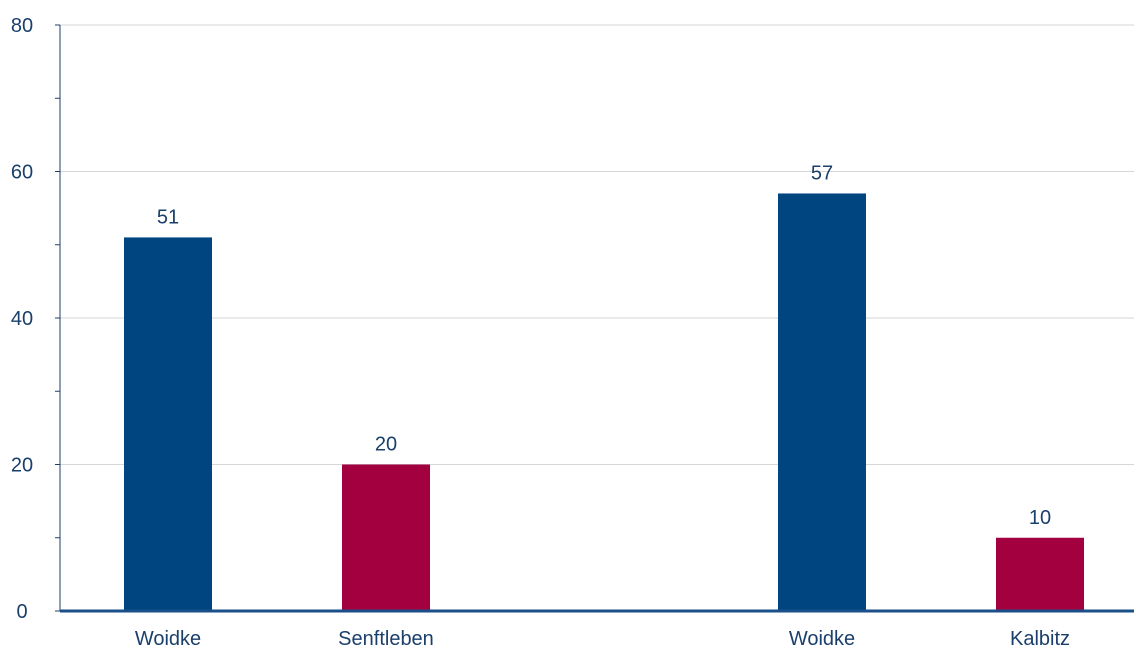 The image size is (1136, 657). What do you see at coordinates (1040, 518) in the screenshot?
I see `data-label: 10` at bounding box center [1040, 518].